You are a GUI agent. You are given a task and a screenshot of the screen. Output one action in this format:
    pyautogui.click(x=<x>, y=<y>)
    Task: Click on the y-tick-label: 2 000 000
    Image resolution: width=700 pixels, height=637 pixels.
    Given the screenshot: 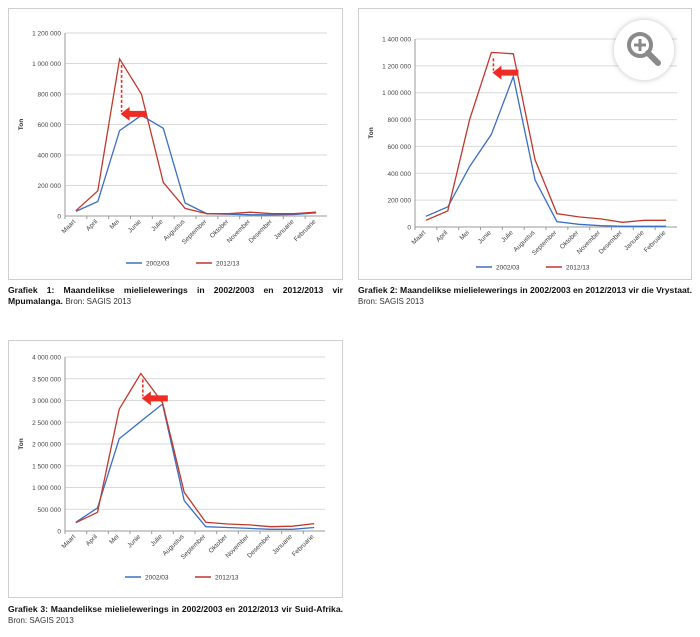 What is the action you would take?
    pyautogui.click(x=46, y=445)
    